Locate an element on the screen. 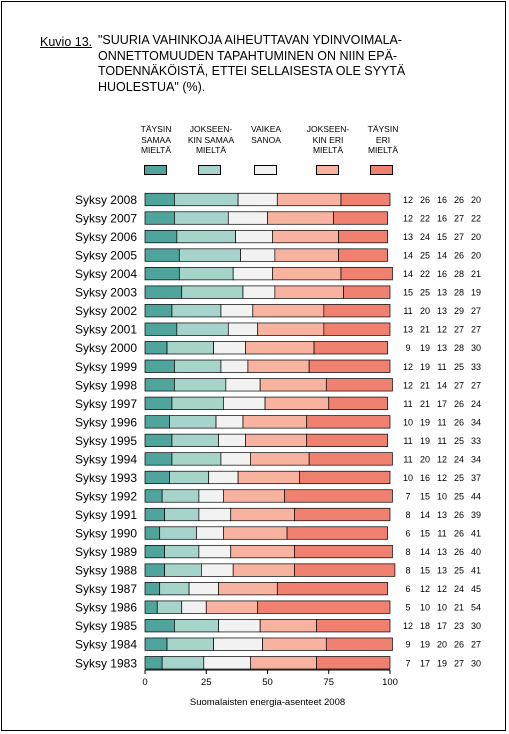 The width and height of the screenshot is (509, 734). data-label: 28 is located at coordinates (459, 274).